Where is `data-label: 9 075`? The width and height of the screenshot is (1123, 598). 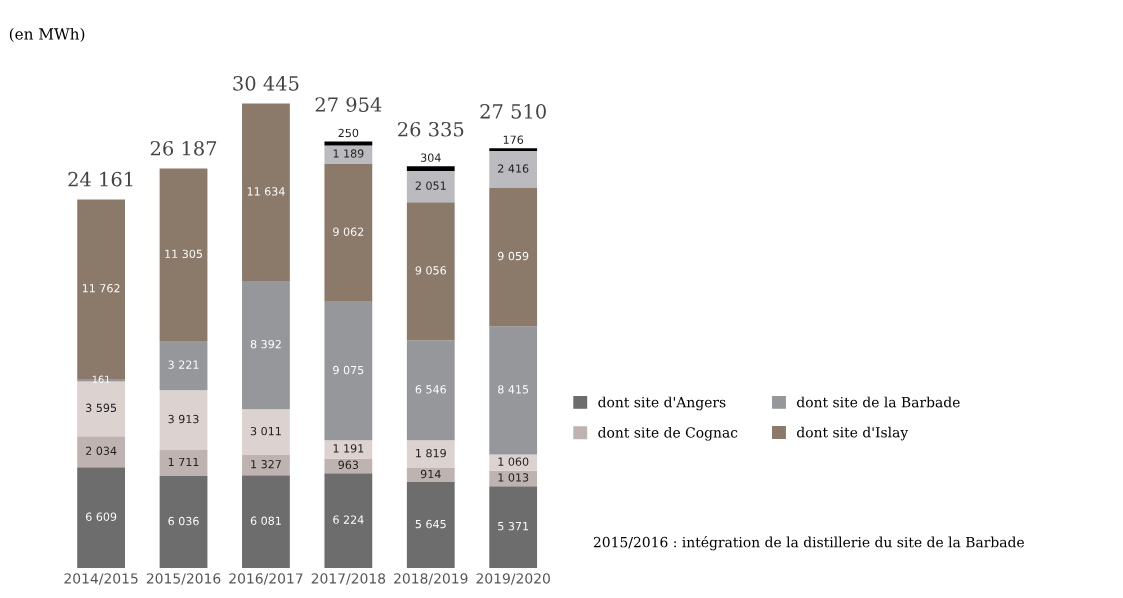 data-label: 9 075 is located at coordinates (348, 370).